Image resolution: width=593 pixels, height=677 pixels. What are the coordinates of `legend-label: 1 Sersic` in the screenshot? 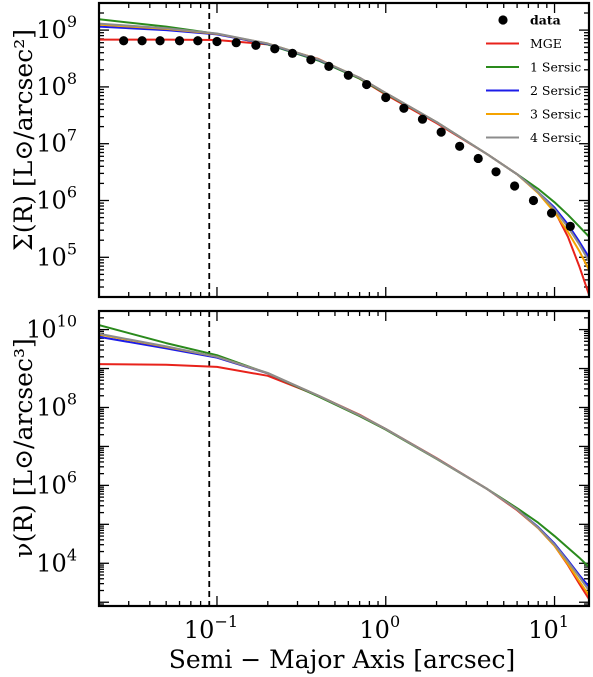 It's located at (555, 67).